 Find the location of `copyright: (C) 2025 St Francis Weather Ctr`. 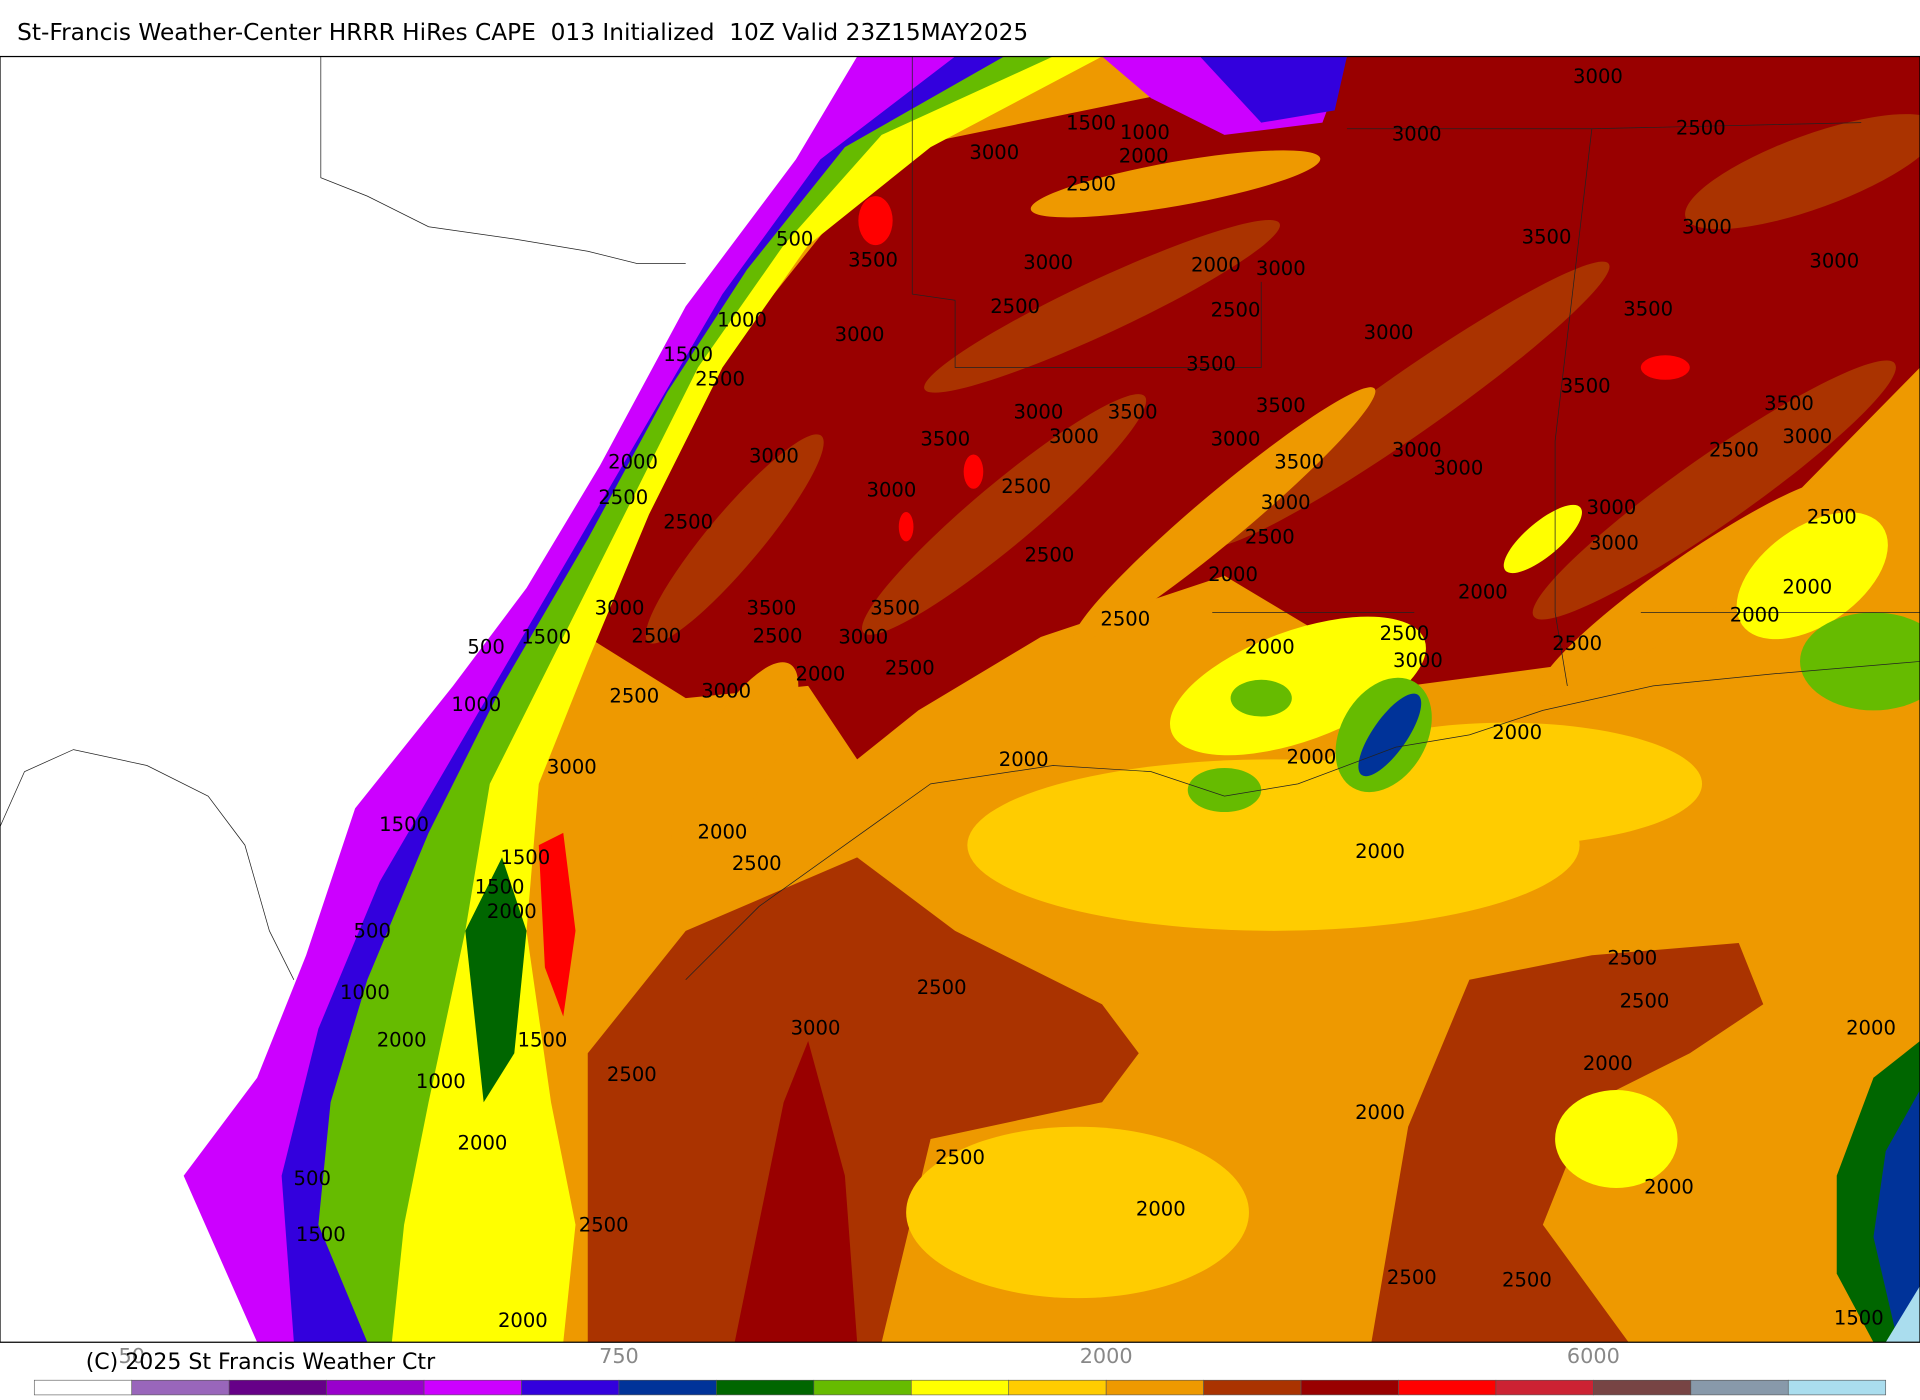

copyright: (C) 2025 St Francis Weather Ctr is located at coordinates (261, 1362).